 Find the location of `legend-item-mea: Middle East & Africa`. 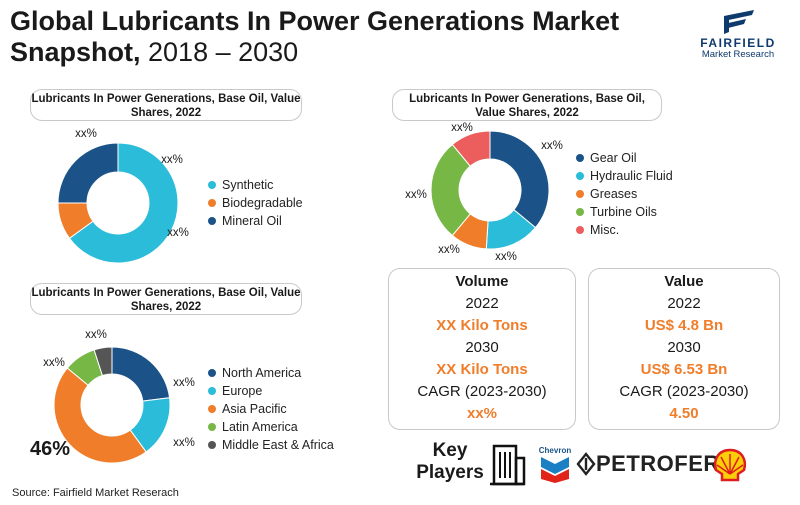

legend-item-mea: Middle East & Africa is located at coordinates (271, 445).